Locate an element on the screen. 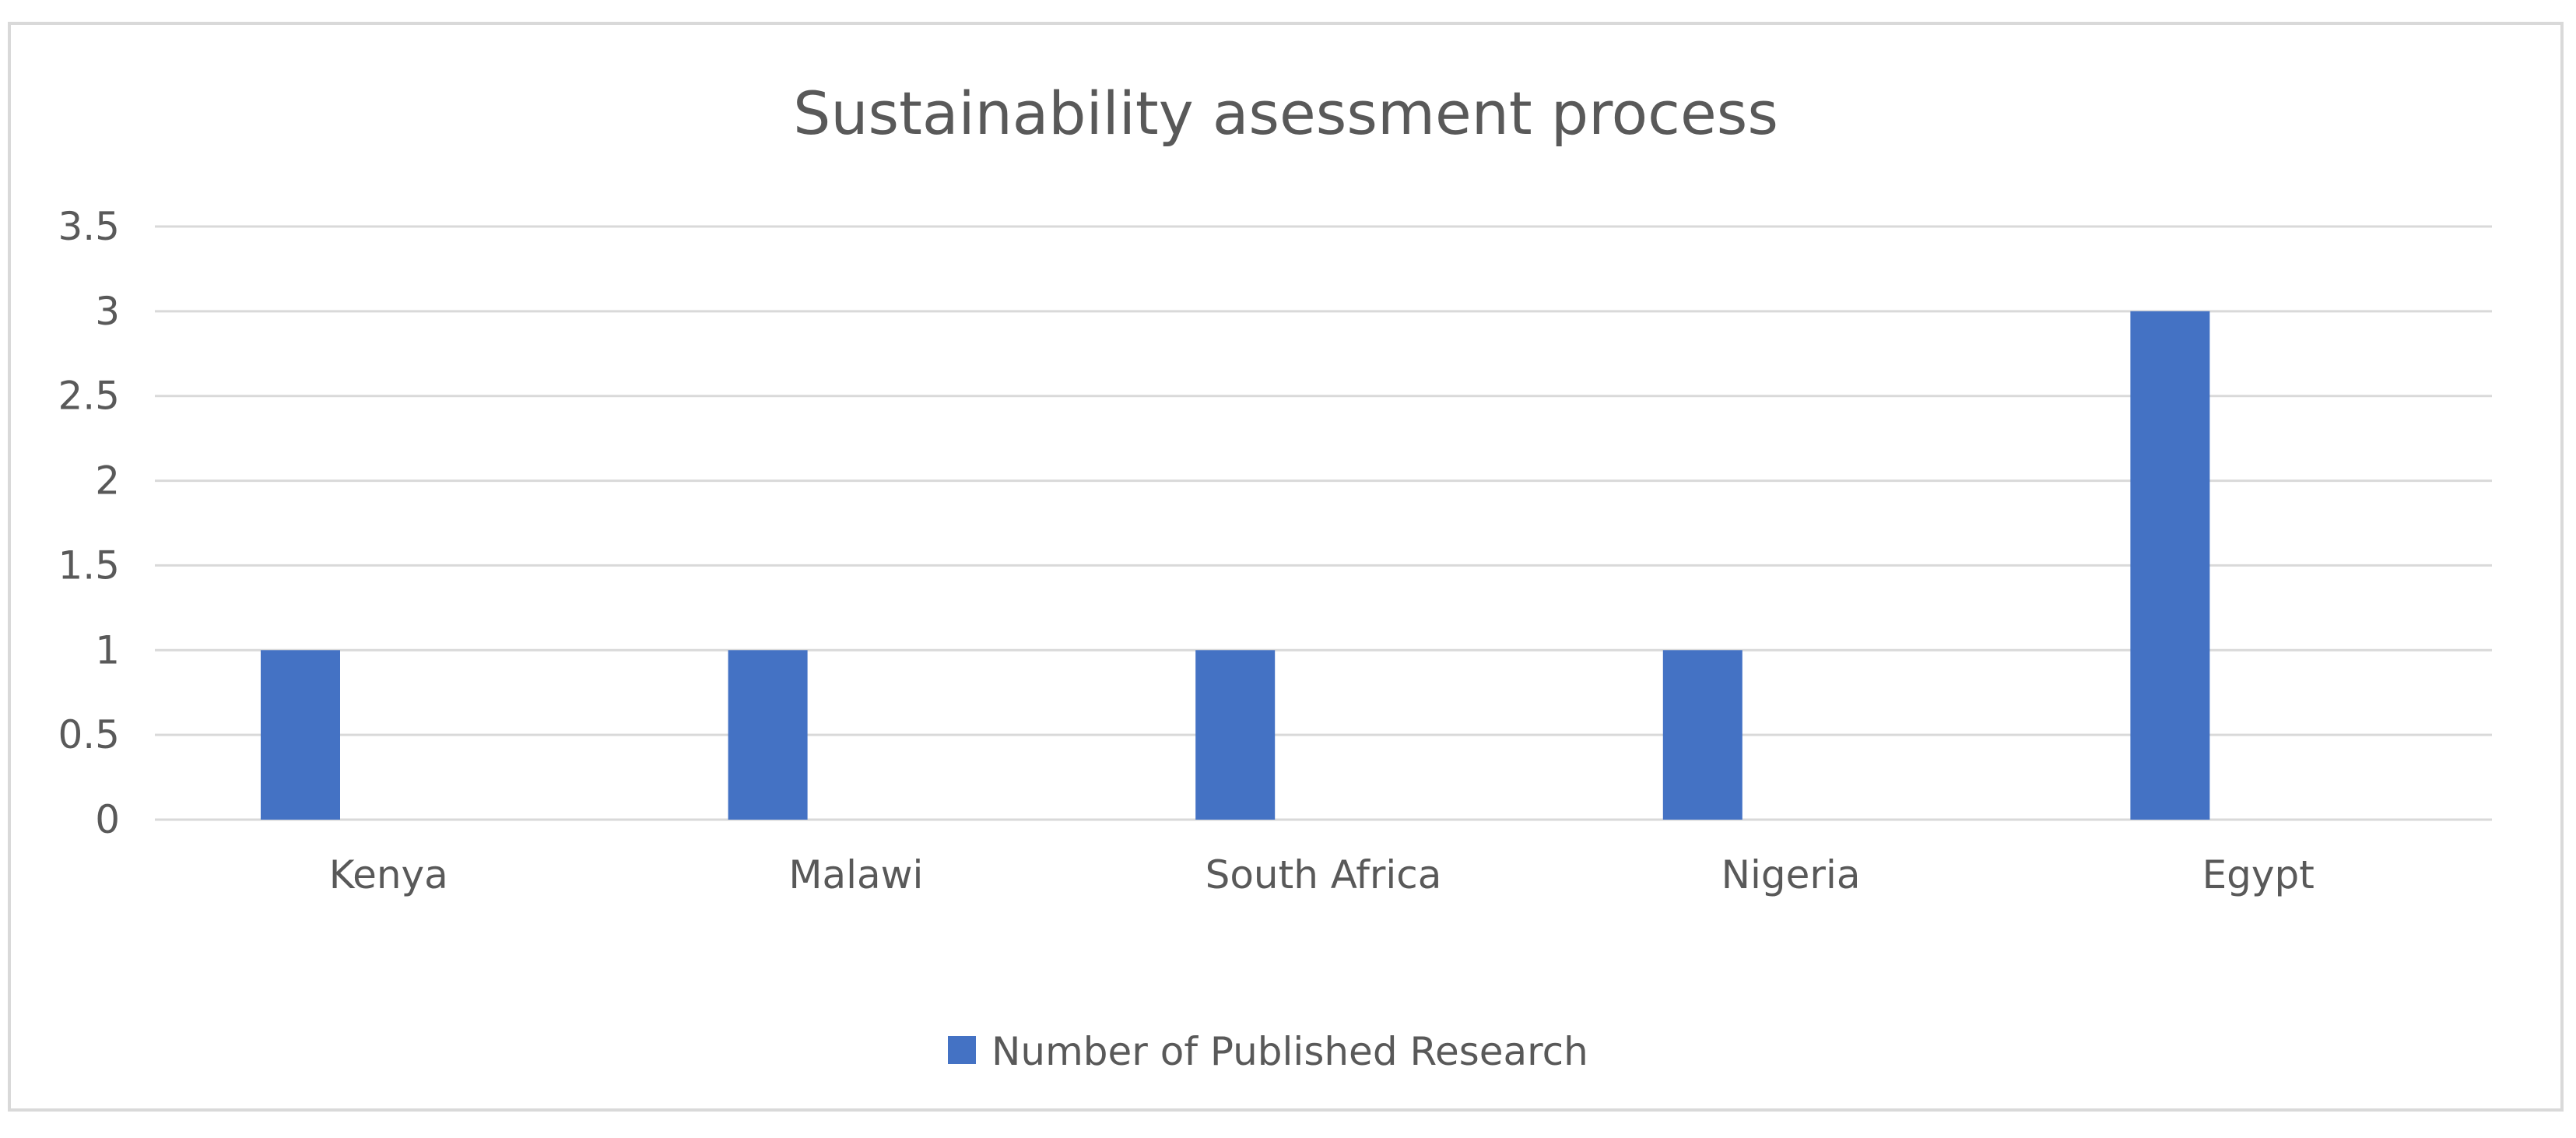 The height and width of the screenshot is (1138, 2576). y-tick-label: 1.5 is located at coordinates (89, 565).